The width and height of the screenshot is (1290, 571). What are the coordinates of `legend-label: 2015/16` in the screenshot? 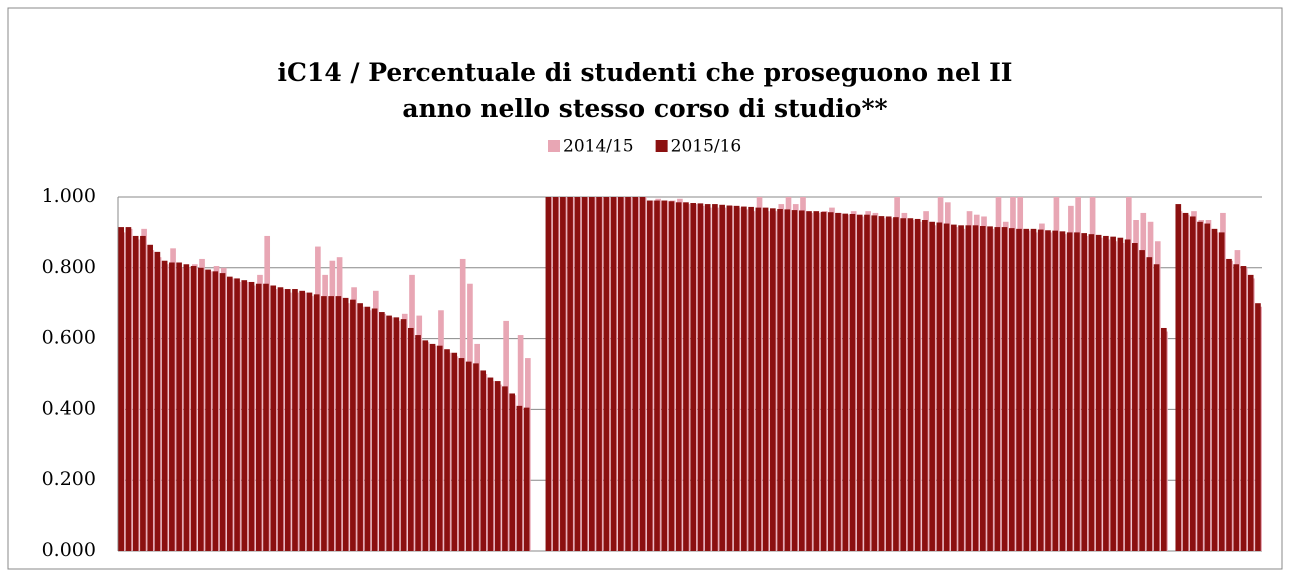 It's located at (706, 147).